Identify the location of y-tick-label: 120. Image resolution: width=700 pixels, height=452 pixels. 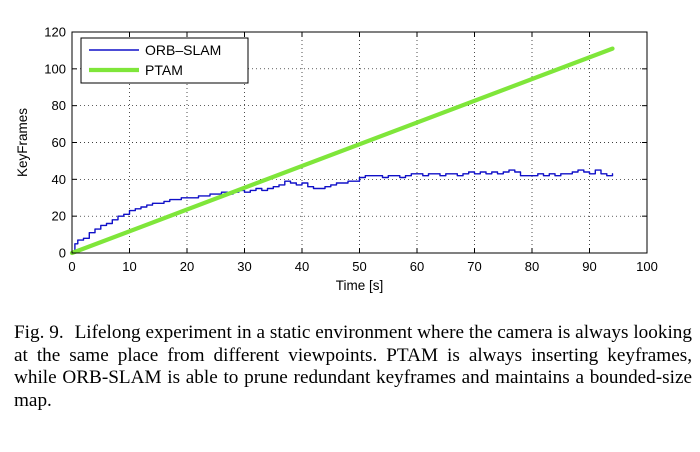
(55, 32).